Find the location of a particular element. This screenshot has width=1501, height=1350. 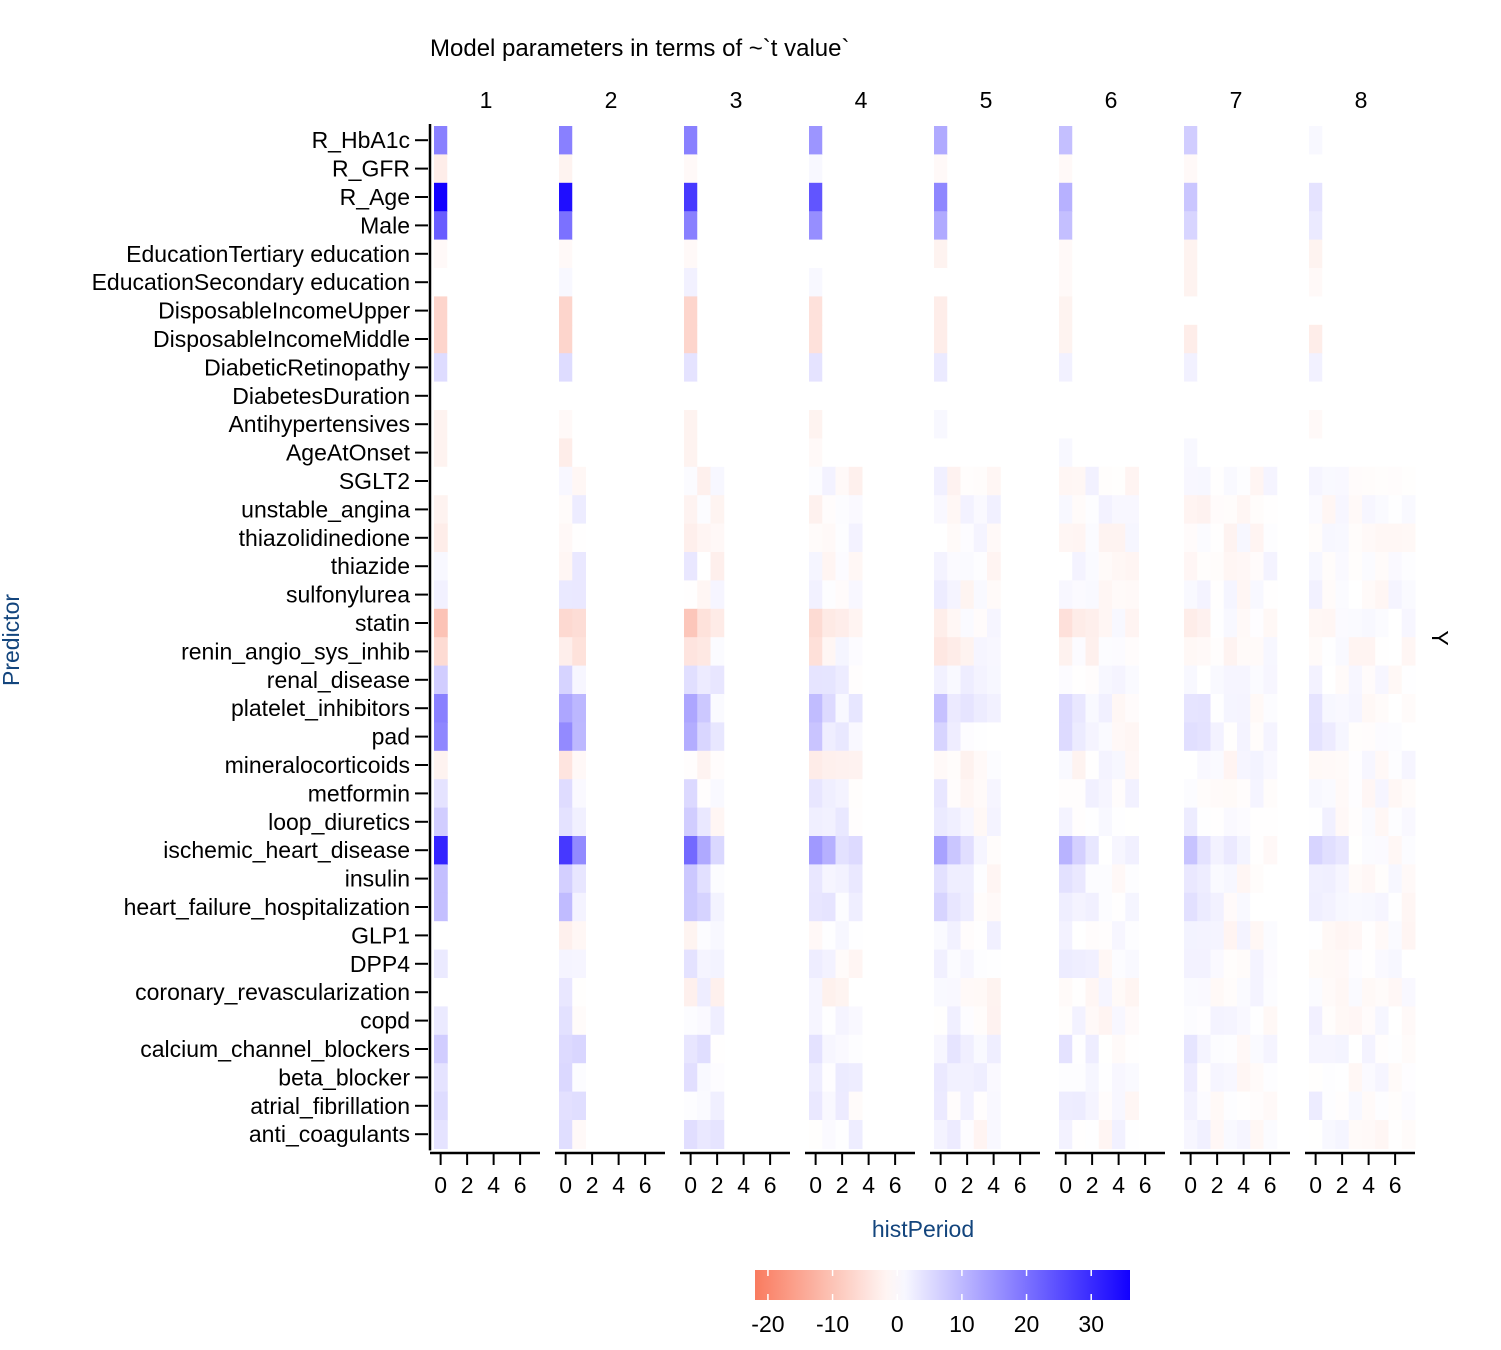

predictor-label: DiabetesDuration is located at coordinates (321, 396).